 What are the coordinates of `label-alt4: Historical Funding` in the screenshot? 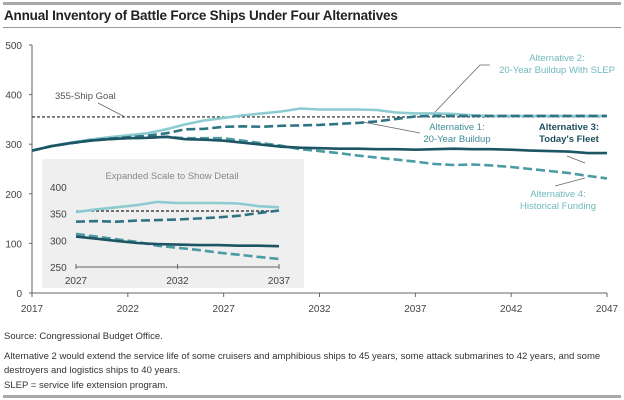 It's located at (558, 206).